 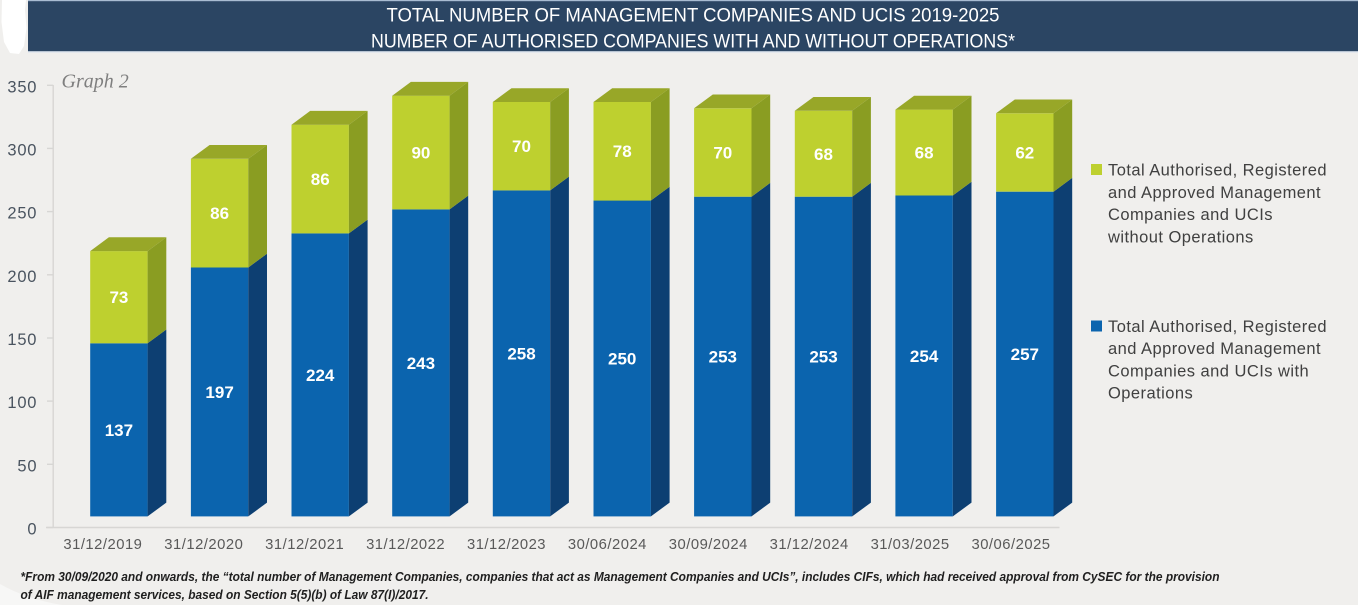 What do you see at coordinates (27, 466) in the screenshot?
I see `svg-text: 50` at bounding box center [27, 466].